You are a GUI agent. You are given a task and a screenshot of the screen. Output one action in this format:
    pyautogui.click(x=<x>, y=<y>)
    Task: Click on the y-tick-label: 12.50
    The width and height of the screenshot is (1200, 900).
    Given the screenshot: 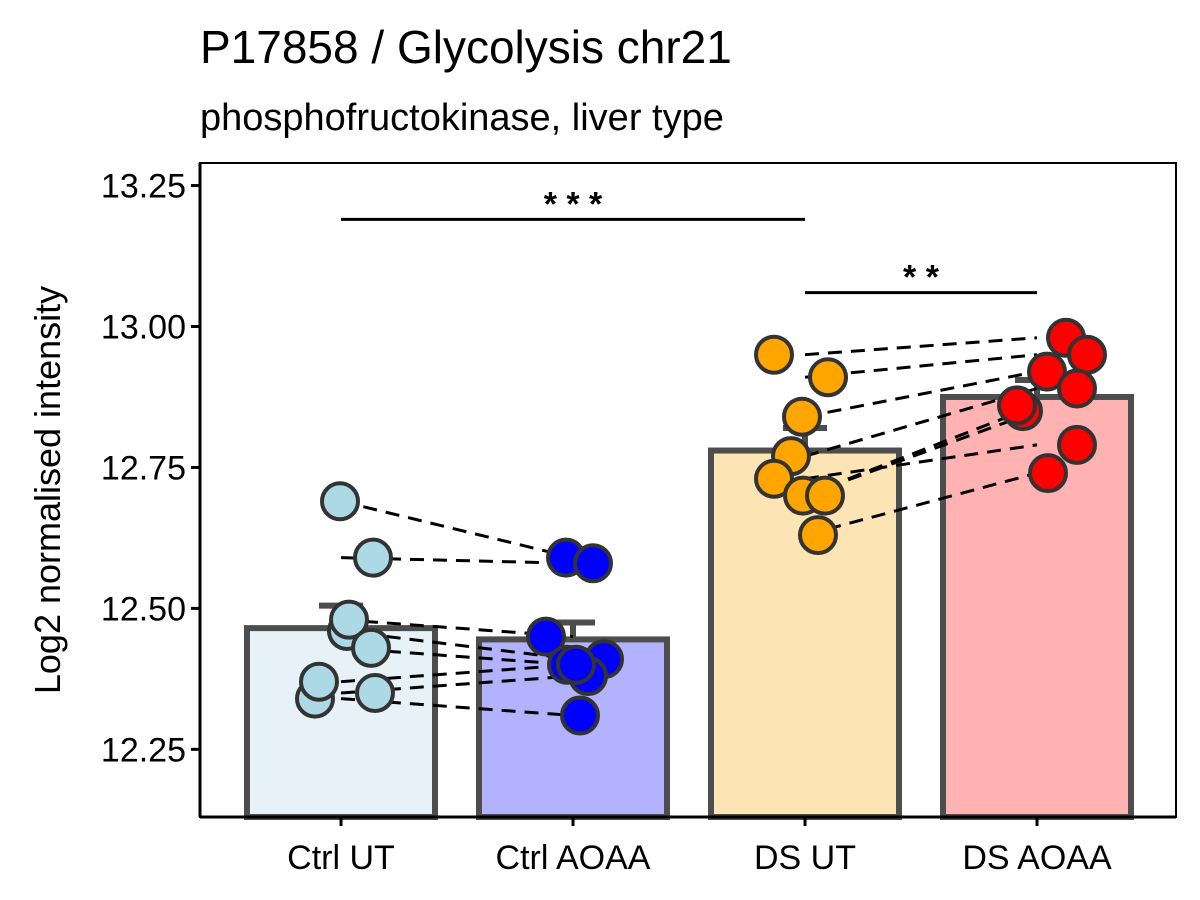 What is the action you would take?
    pyautogui.click(x=143, y=609)
    